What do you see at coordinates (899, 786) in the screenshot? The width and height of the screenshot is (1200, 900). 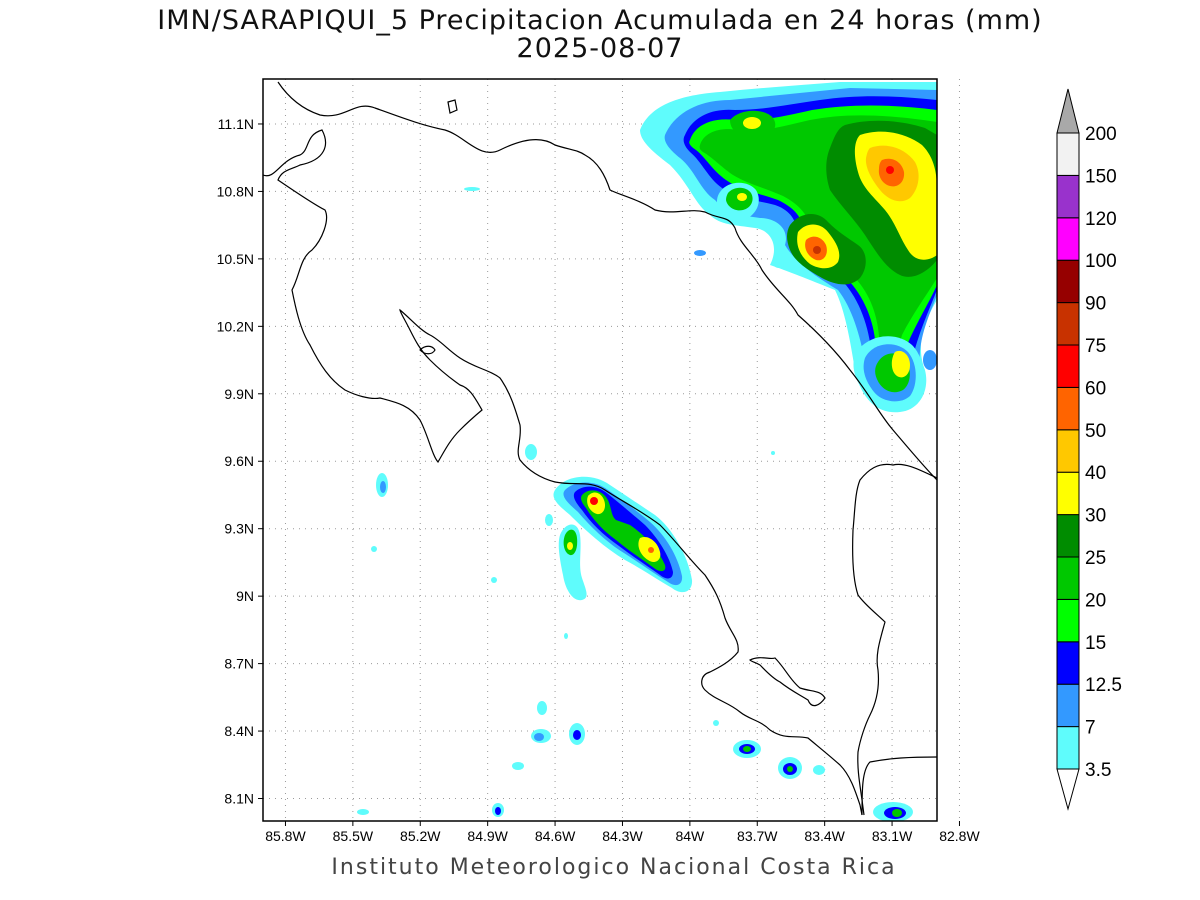 I see `coastline-panama-south` at bounding box center [899, 786].